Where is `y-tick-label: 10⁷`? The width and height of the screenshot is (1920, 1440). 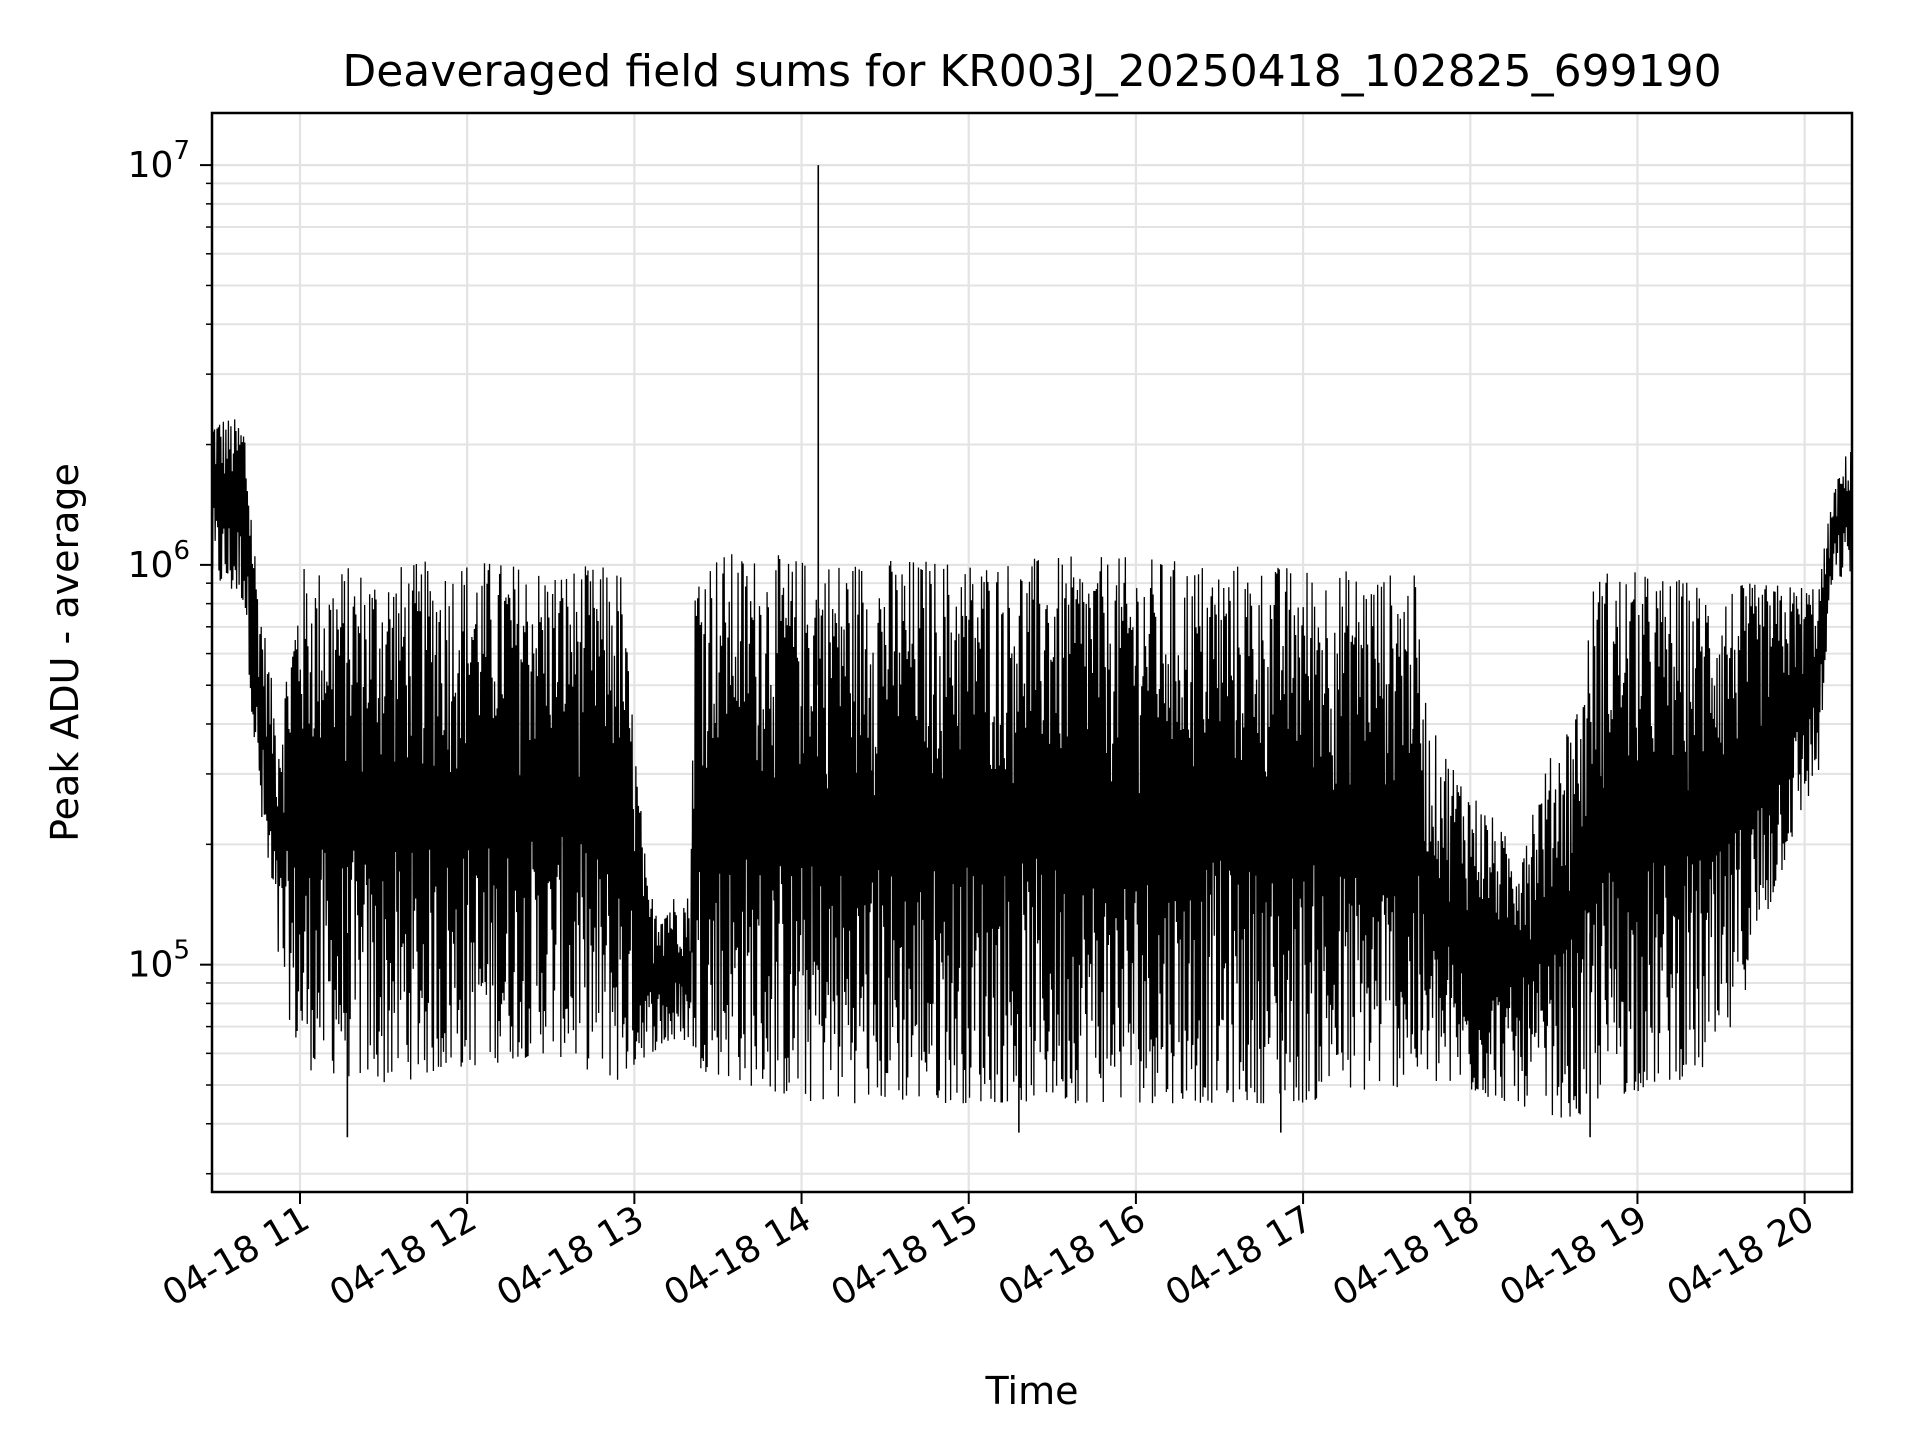
y-tick-label: 10⁷ is located at coordinates (159, 161).